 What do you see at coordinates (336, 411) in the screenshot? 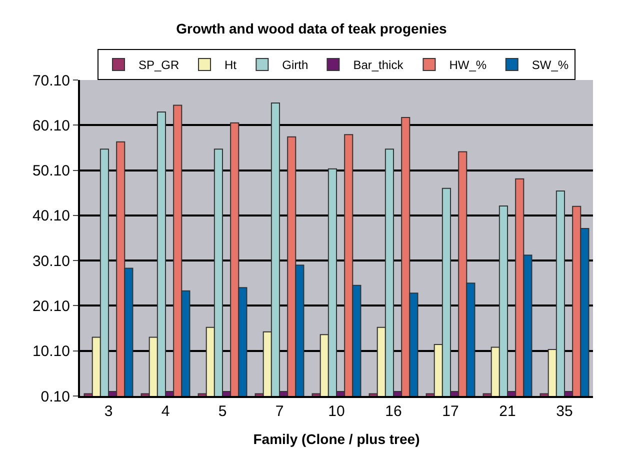
I see `x-tick-label: 10` at bounding box center [336, 411].